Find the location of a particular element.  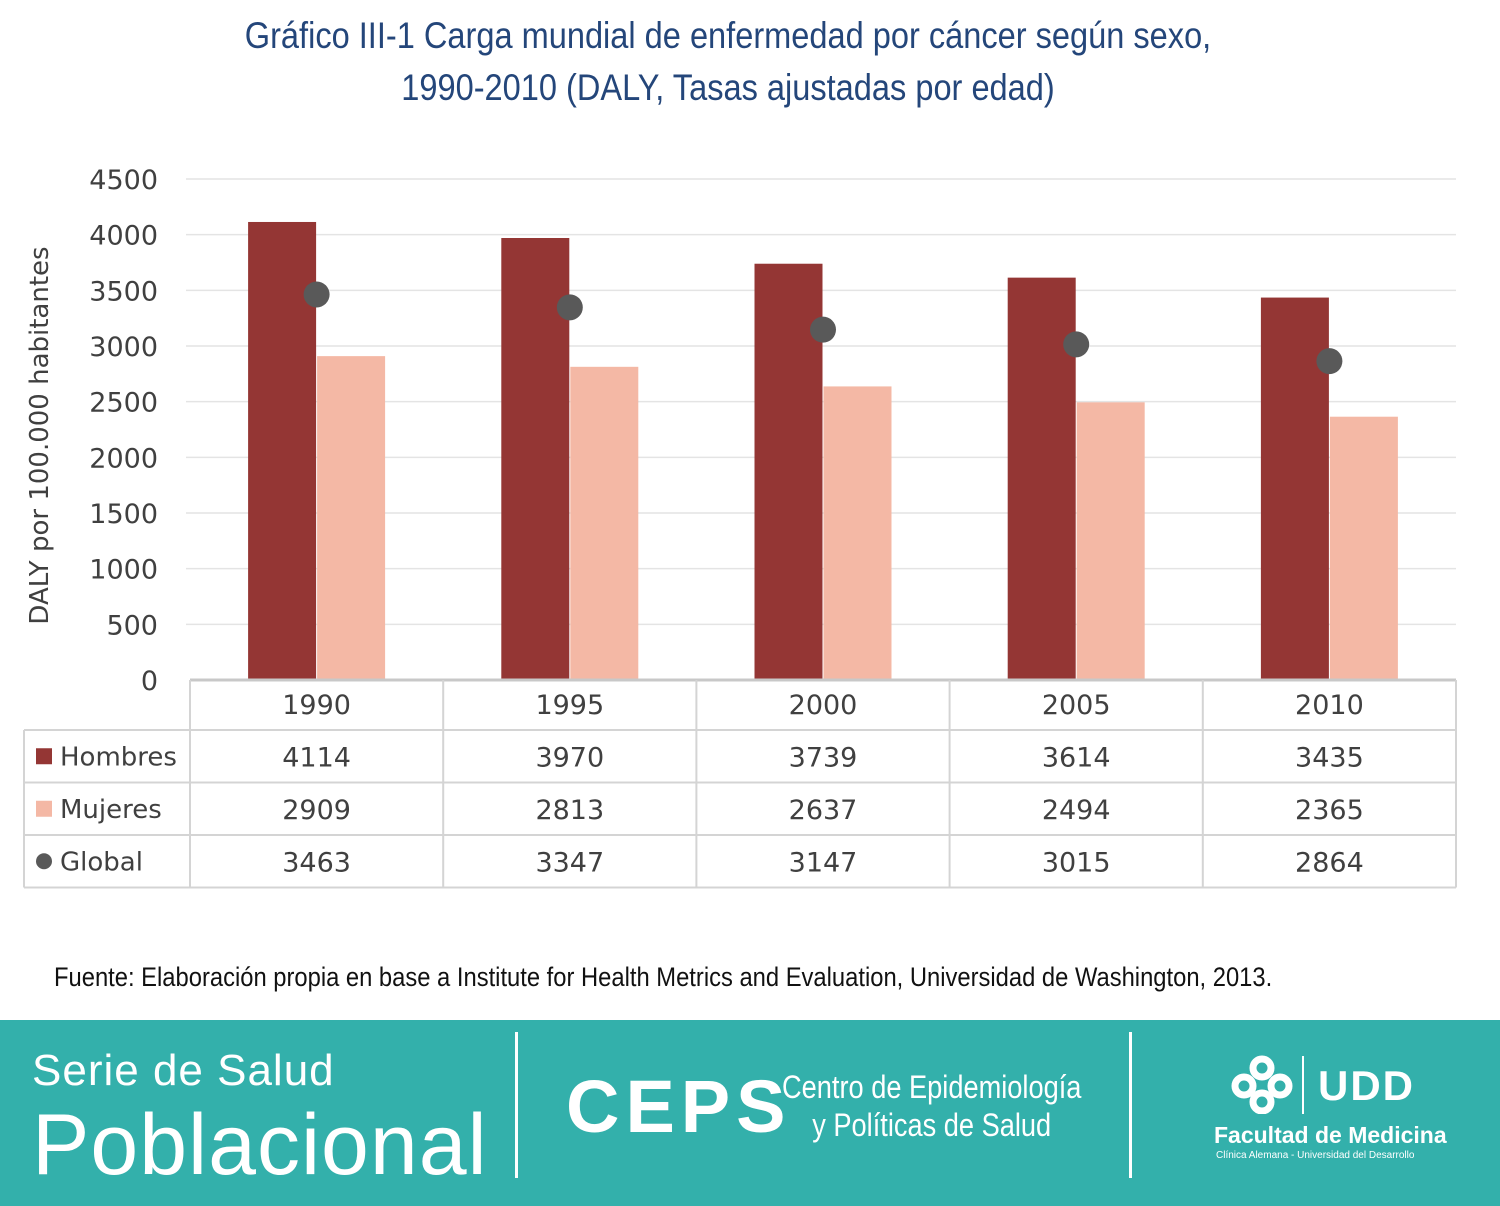

y-tick-label: 0 is located at coordinates (149, 681).